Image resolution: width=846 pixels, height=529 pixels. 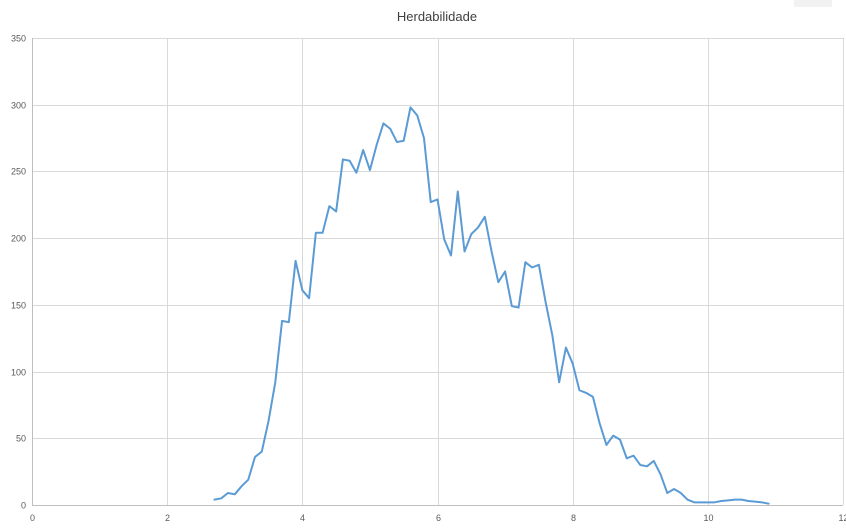 What do you see at coordinates (813, 3) in the screenshot?
I see `corner-patch` at bounding box center [813, 3].